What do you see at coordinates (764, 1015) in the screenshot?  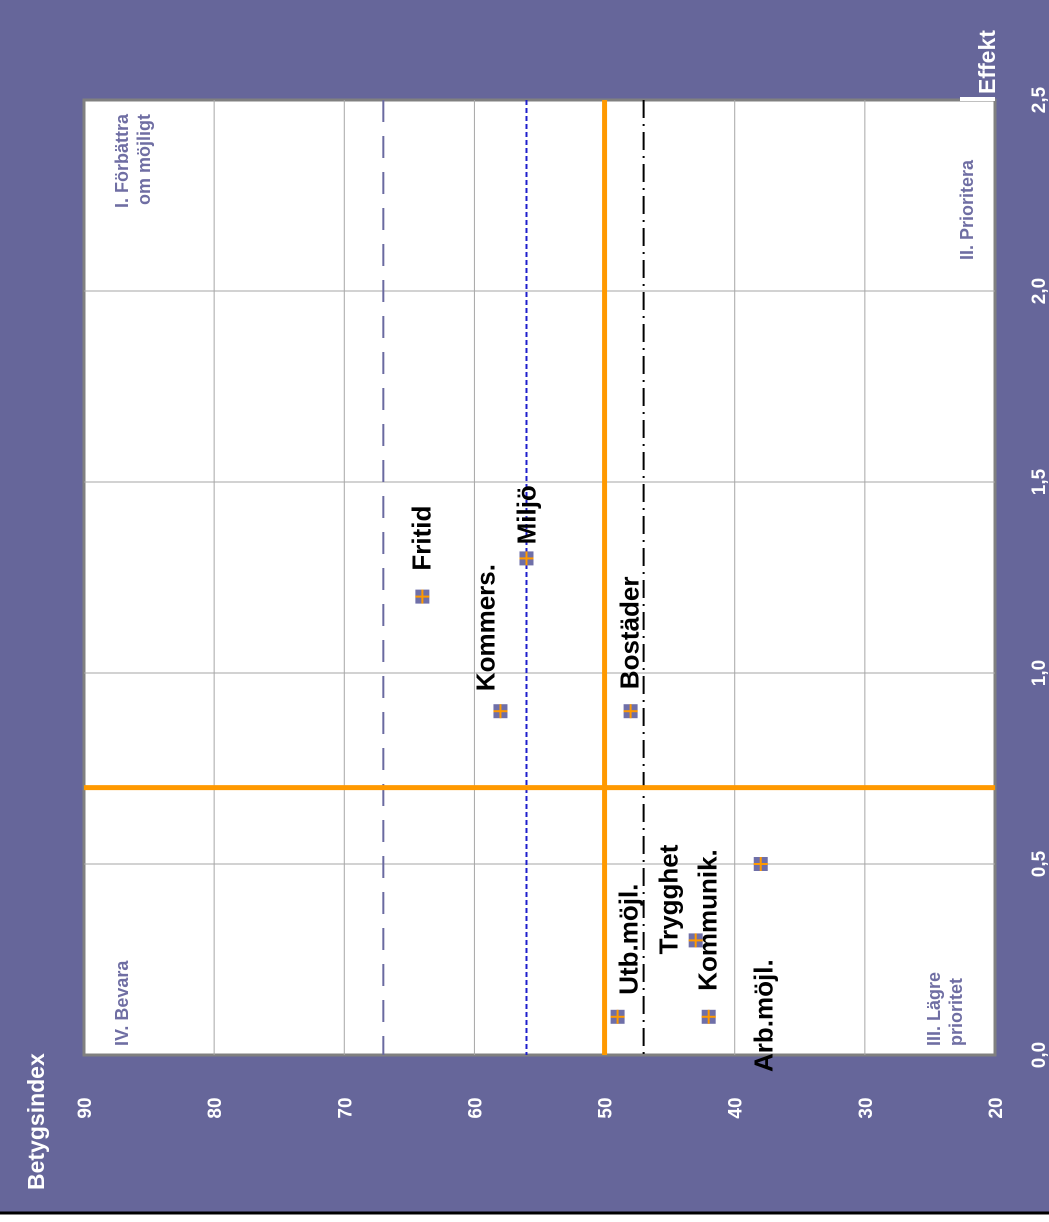 I see `point-label-arbmjl: Arb.möjl.` at bounding box center [764, 1015].